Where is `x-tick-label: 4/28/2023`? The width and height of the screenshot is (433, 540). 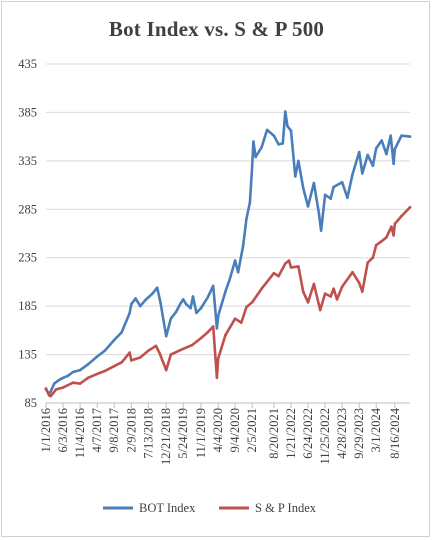
x-tick-label: 4/28/2023 is located at coordinates (342, 433).